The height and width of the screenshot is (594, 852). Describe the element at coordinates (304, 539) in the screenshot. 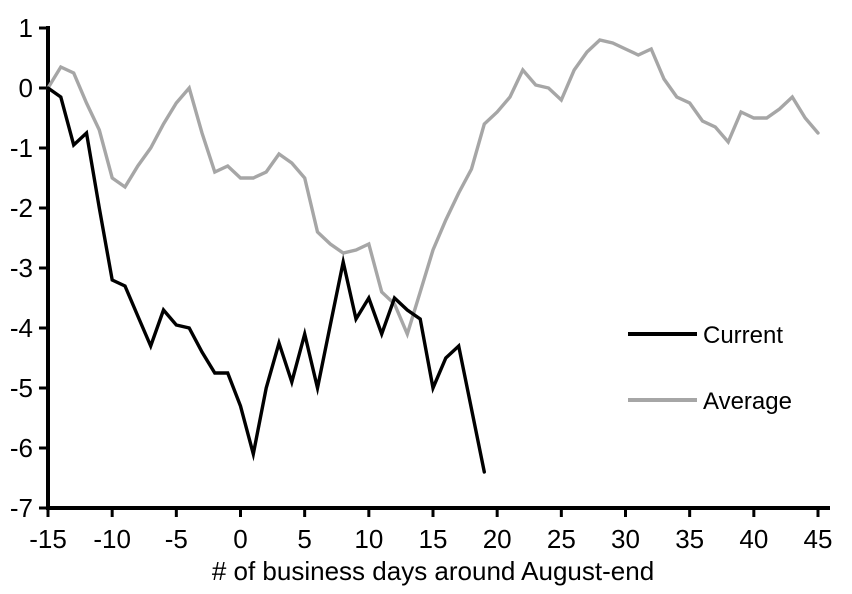

I see `x-tick-label: 5` at that location.